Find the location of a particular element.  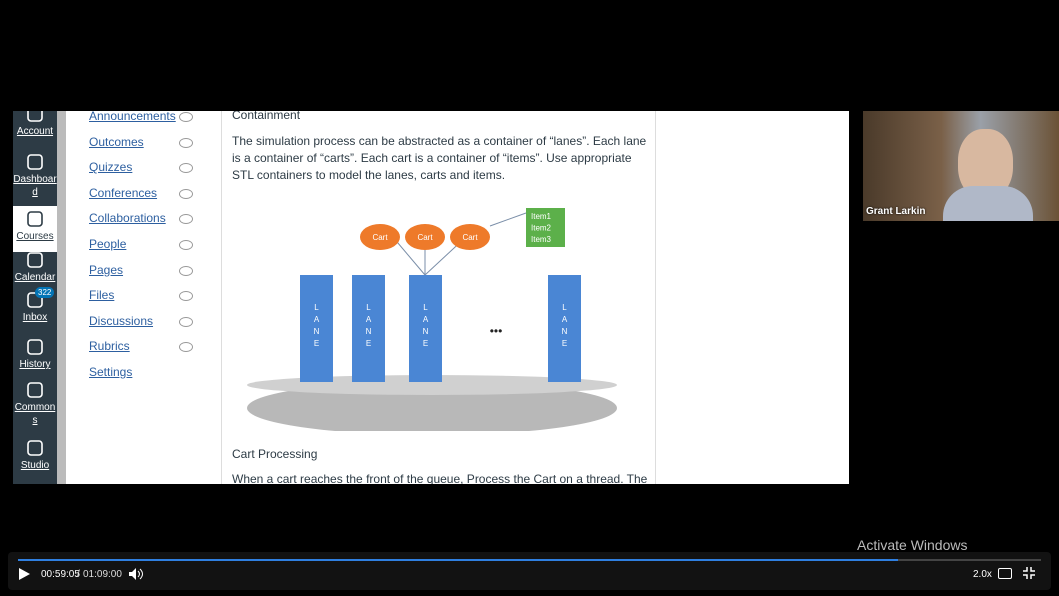

play-button is located at coordinates (24, 574).